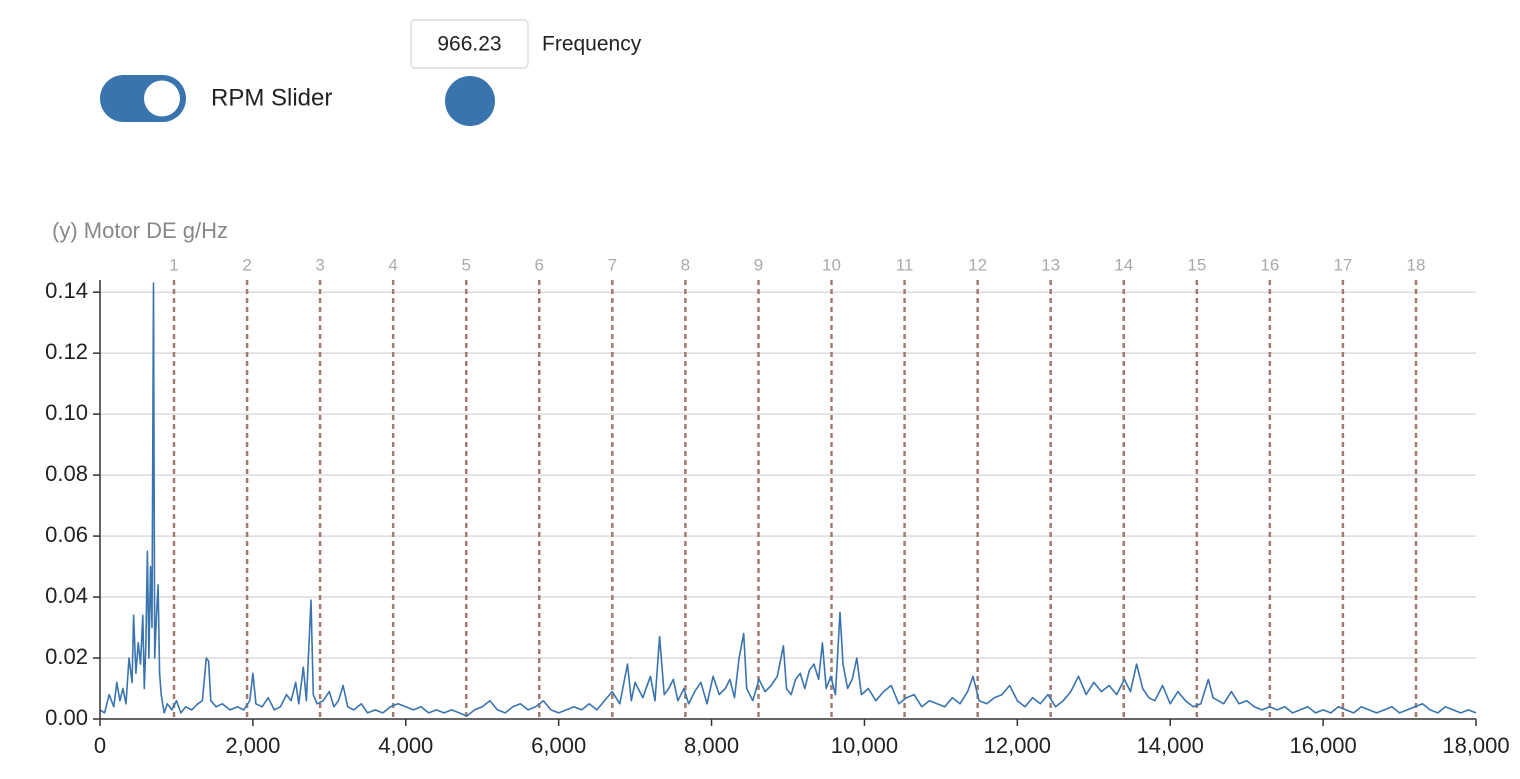  What do you see at coordinates (685, 264) in the screenshot?
I see `harmonic-label: 8` at bounding box center [685, 264].